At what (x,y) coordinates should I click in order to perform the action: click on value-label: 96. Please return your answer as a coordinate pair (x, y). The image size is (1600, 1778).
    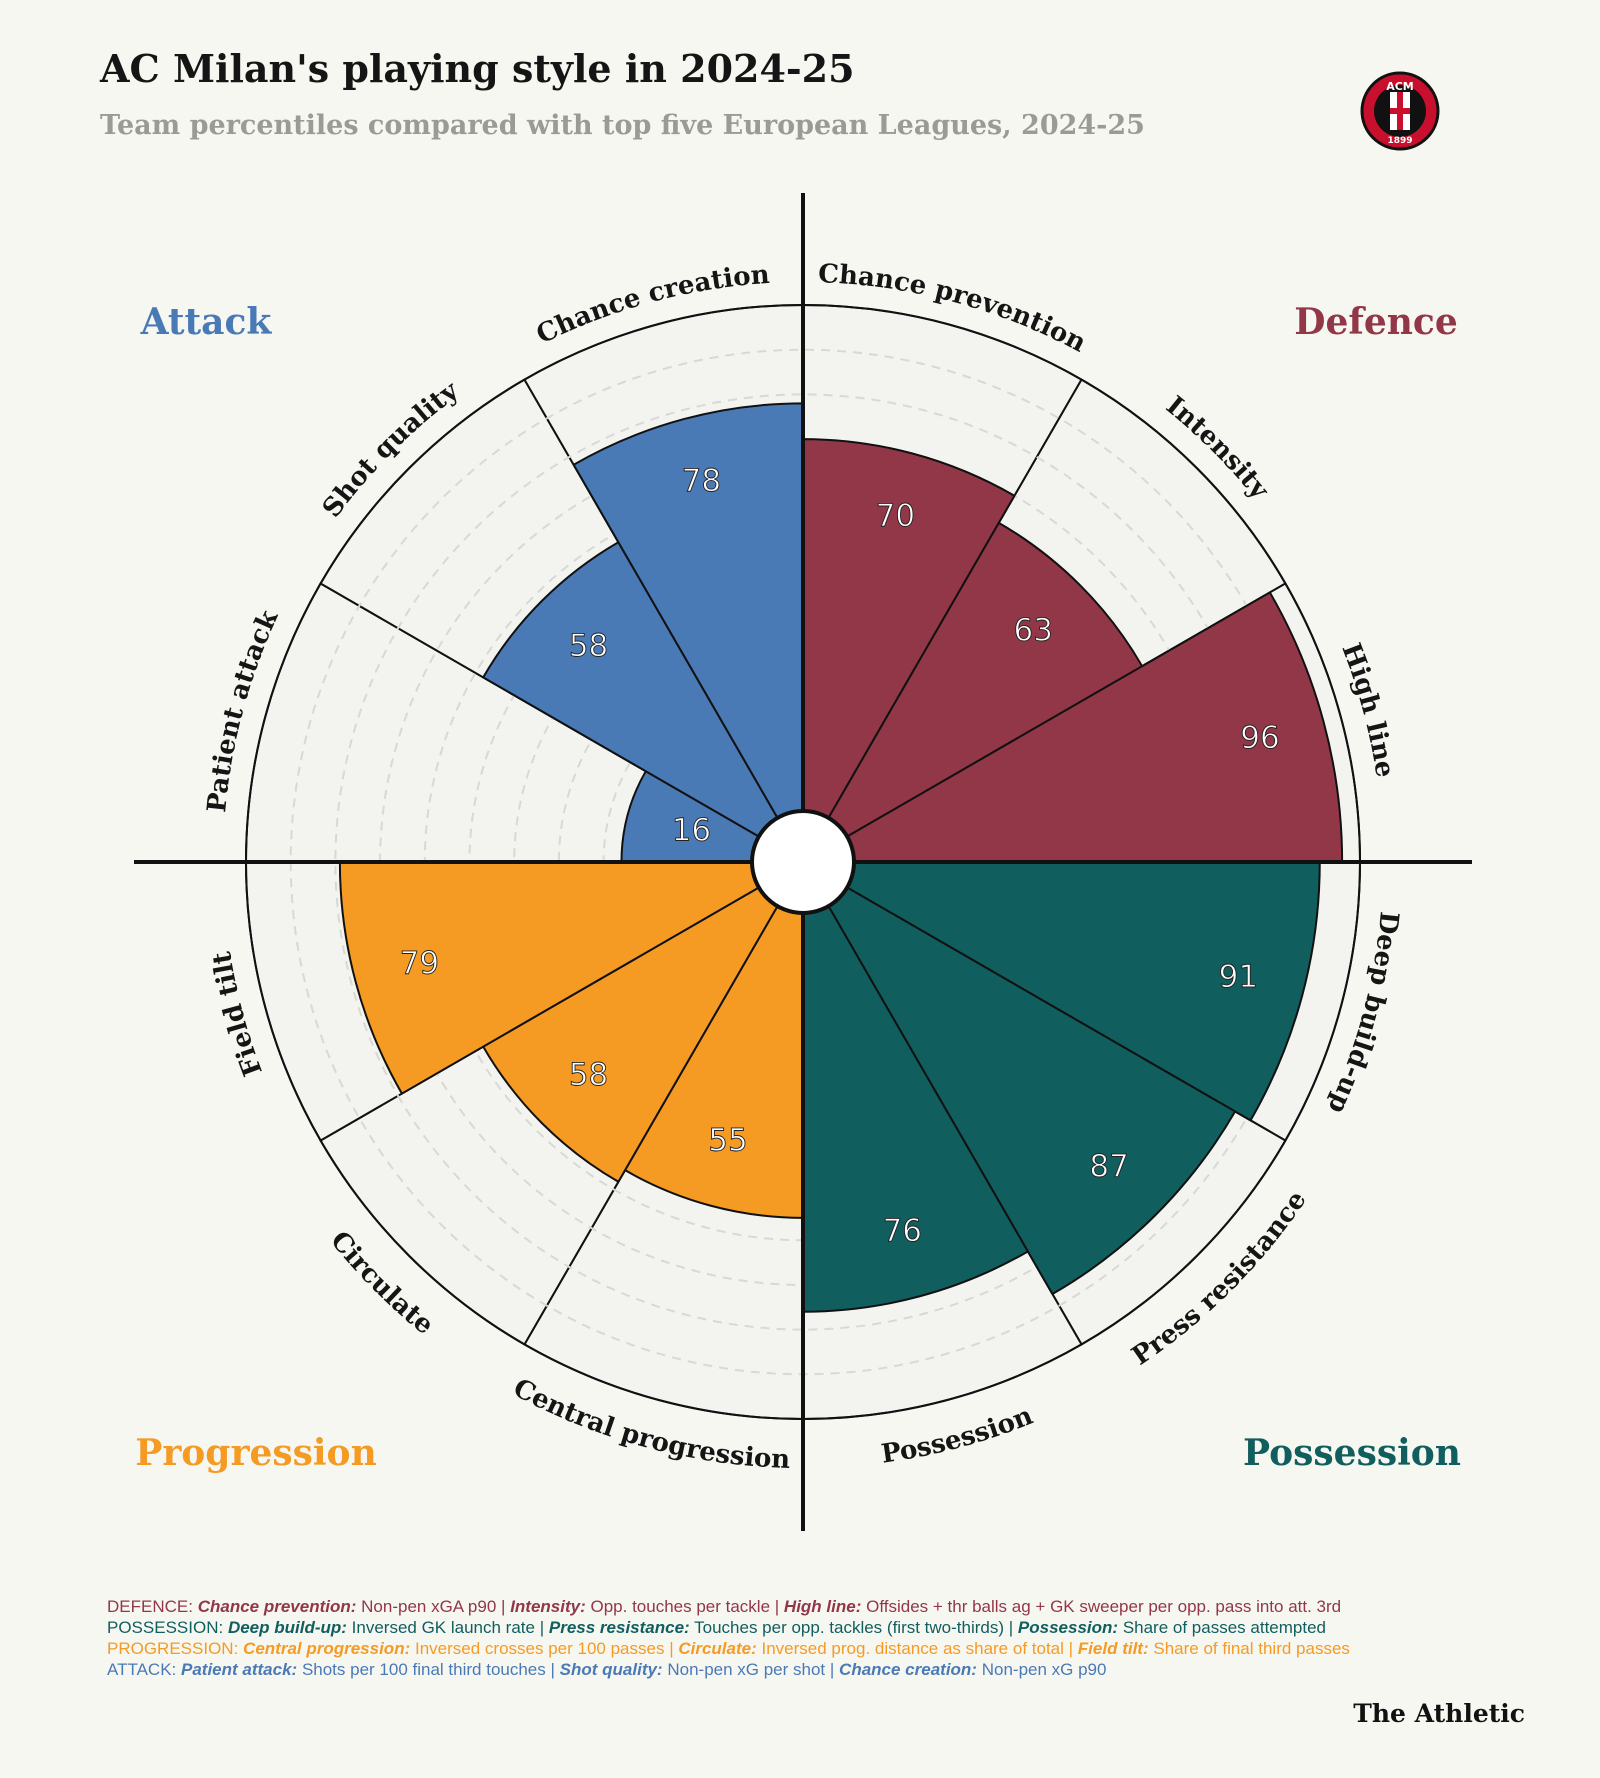
    Looking at the image, I should click on (1259, 738).